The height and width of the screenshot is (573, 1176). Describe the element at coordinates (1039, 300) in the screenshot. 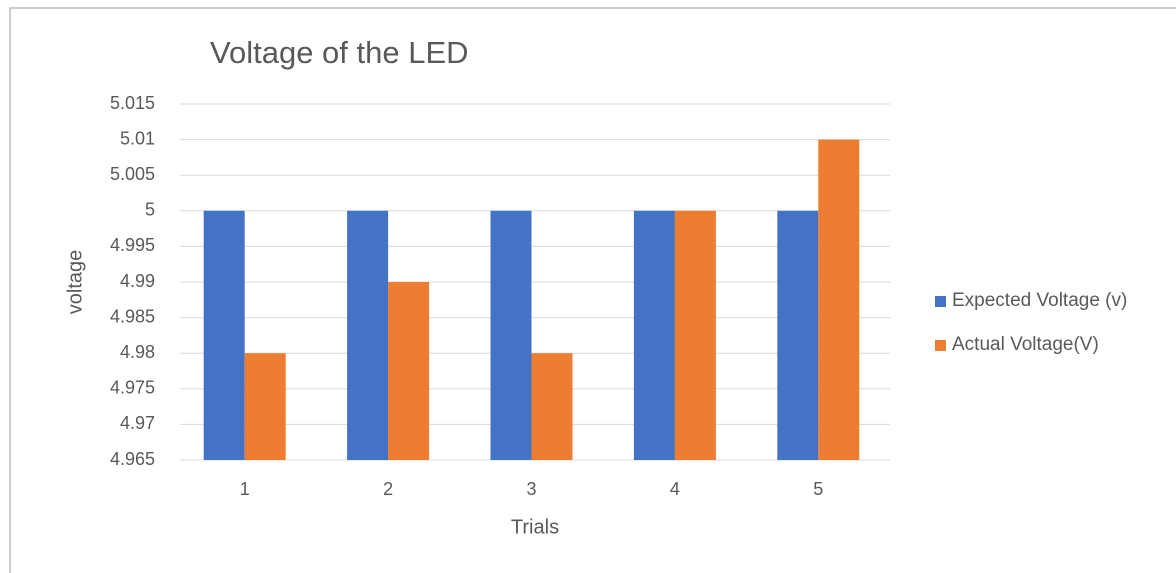

I see `legend-label: Expected Voltage (v)` at that location.